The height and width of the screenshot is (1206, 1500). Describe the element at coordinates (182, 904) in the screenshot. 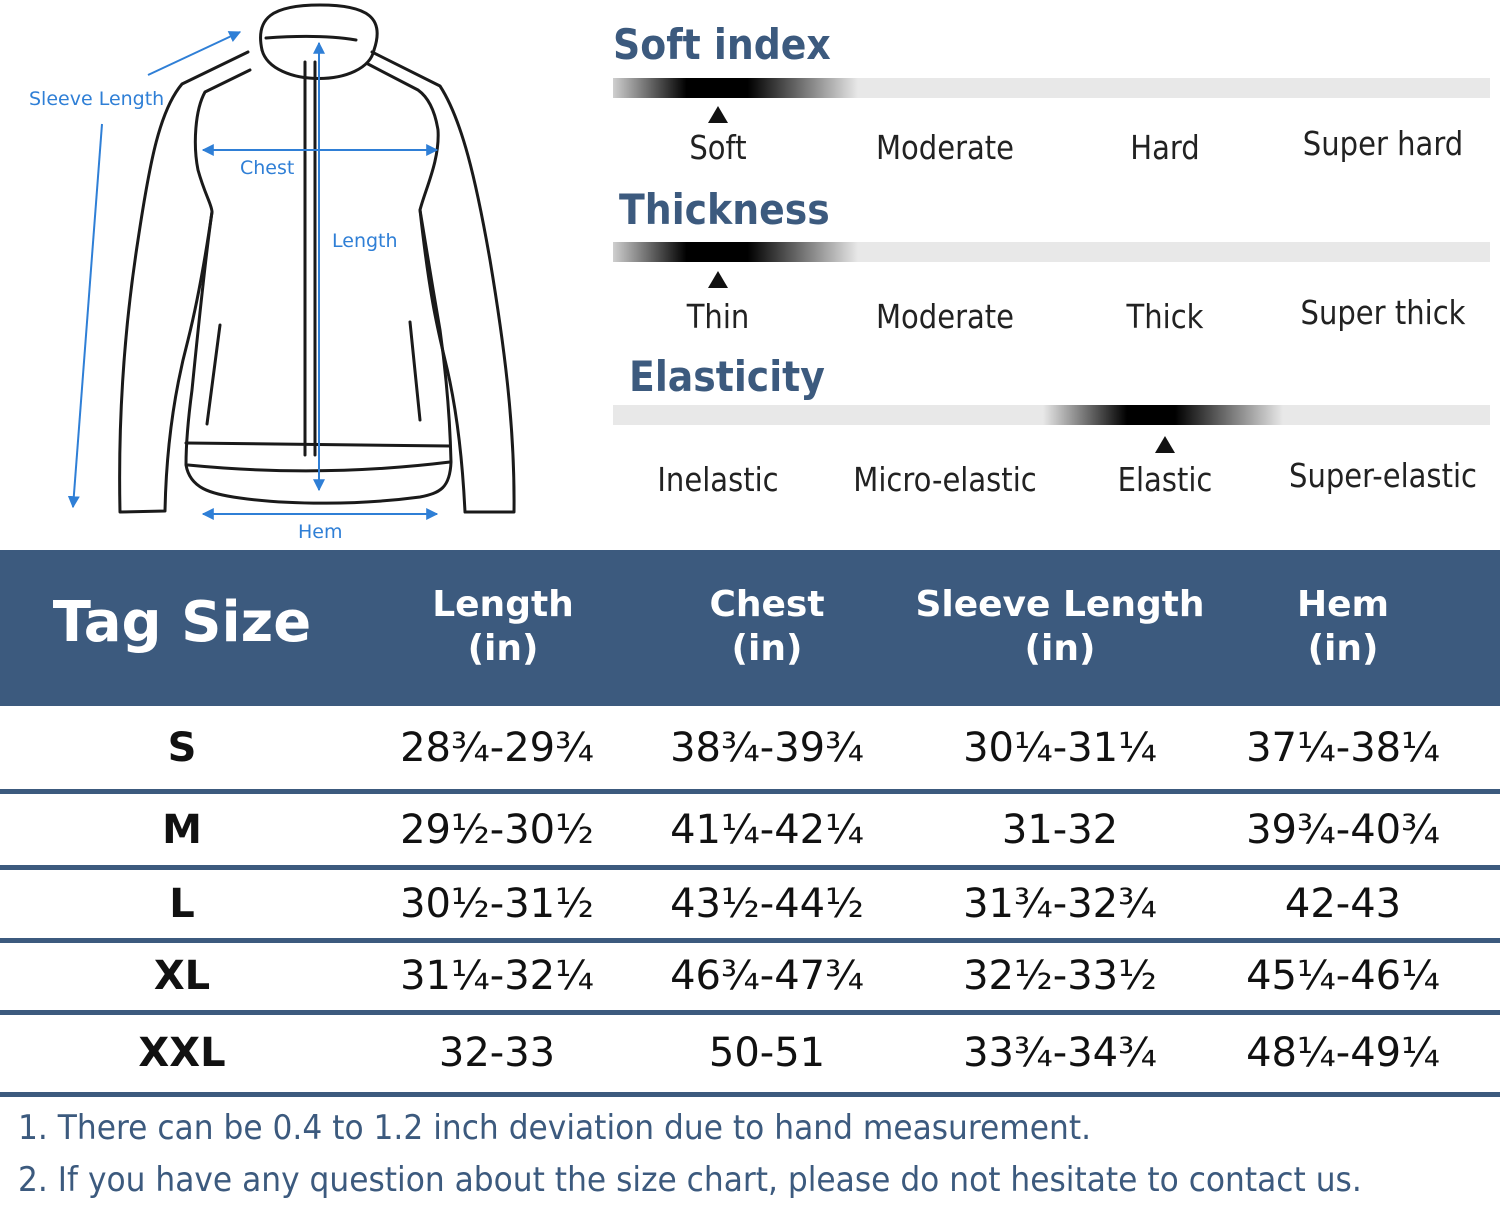

I see `size-cell: L` at that location.